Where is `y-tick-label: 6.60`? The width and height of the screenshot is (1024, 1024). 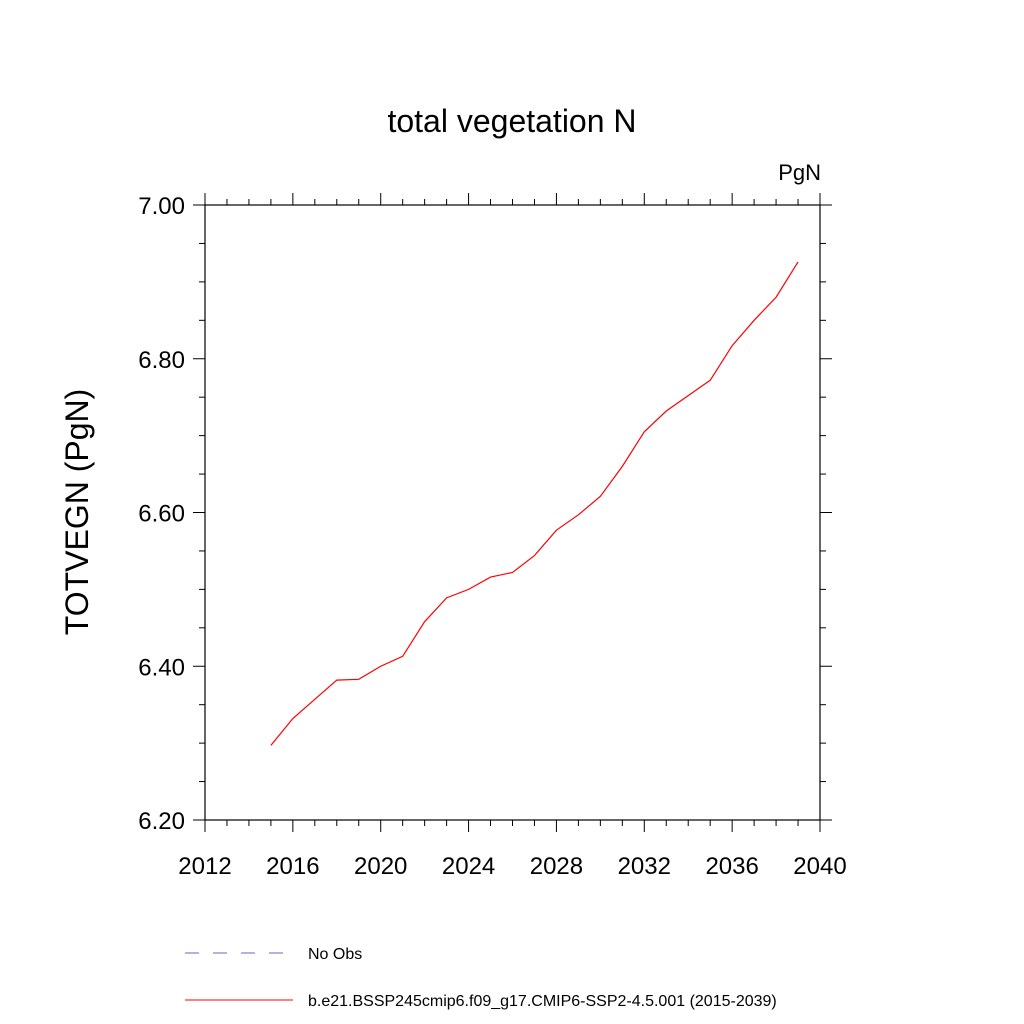 y-tick-label: 6.60 is located at coordinates (161, 514).